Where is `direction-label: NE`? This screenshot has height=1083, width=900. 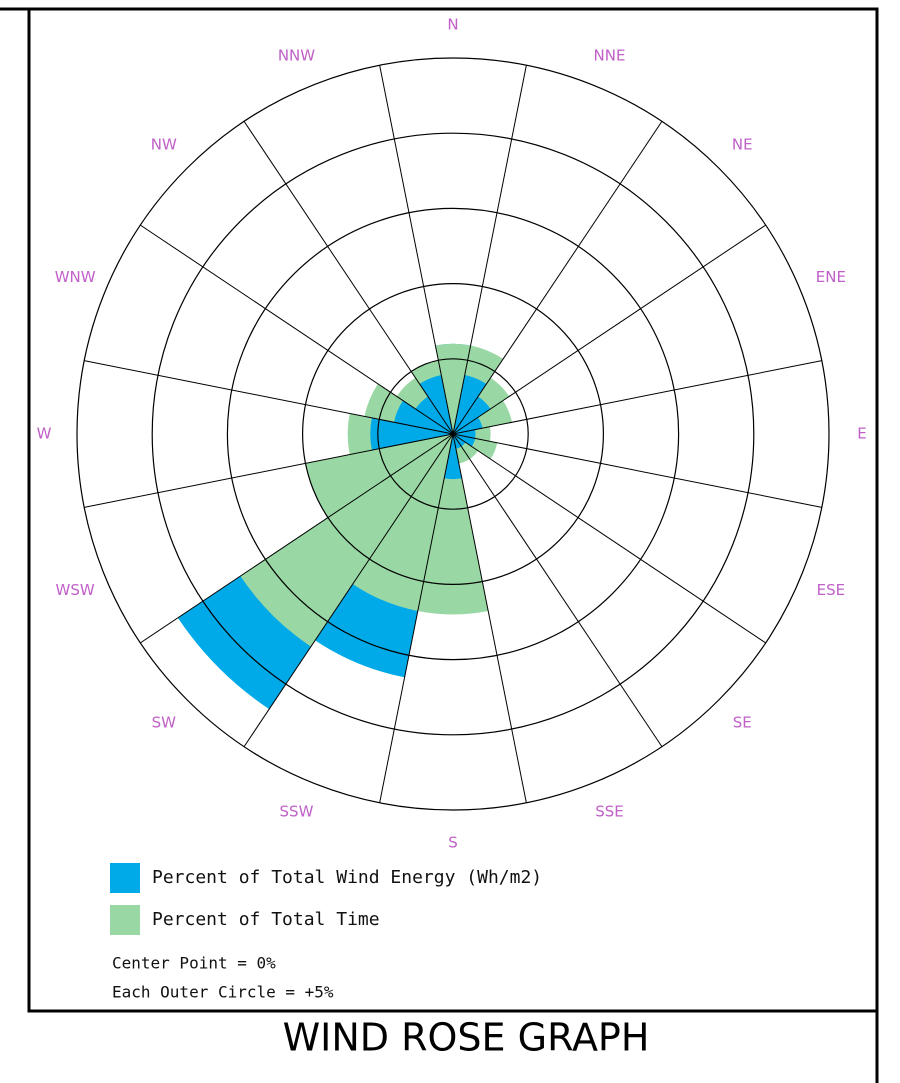
direction-label: NE is located at coordinates (742, 144).